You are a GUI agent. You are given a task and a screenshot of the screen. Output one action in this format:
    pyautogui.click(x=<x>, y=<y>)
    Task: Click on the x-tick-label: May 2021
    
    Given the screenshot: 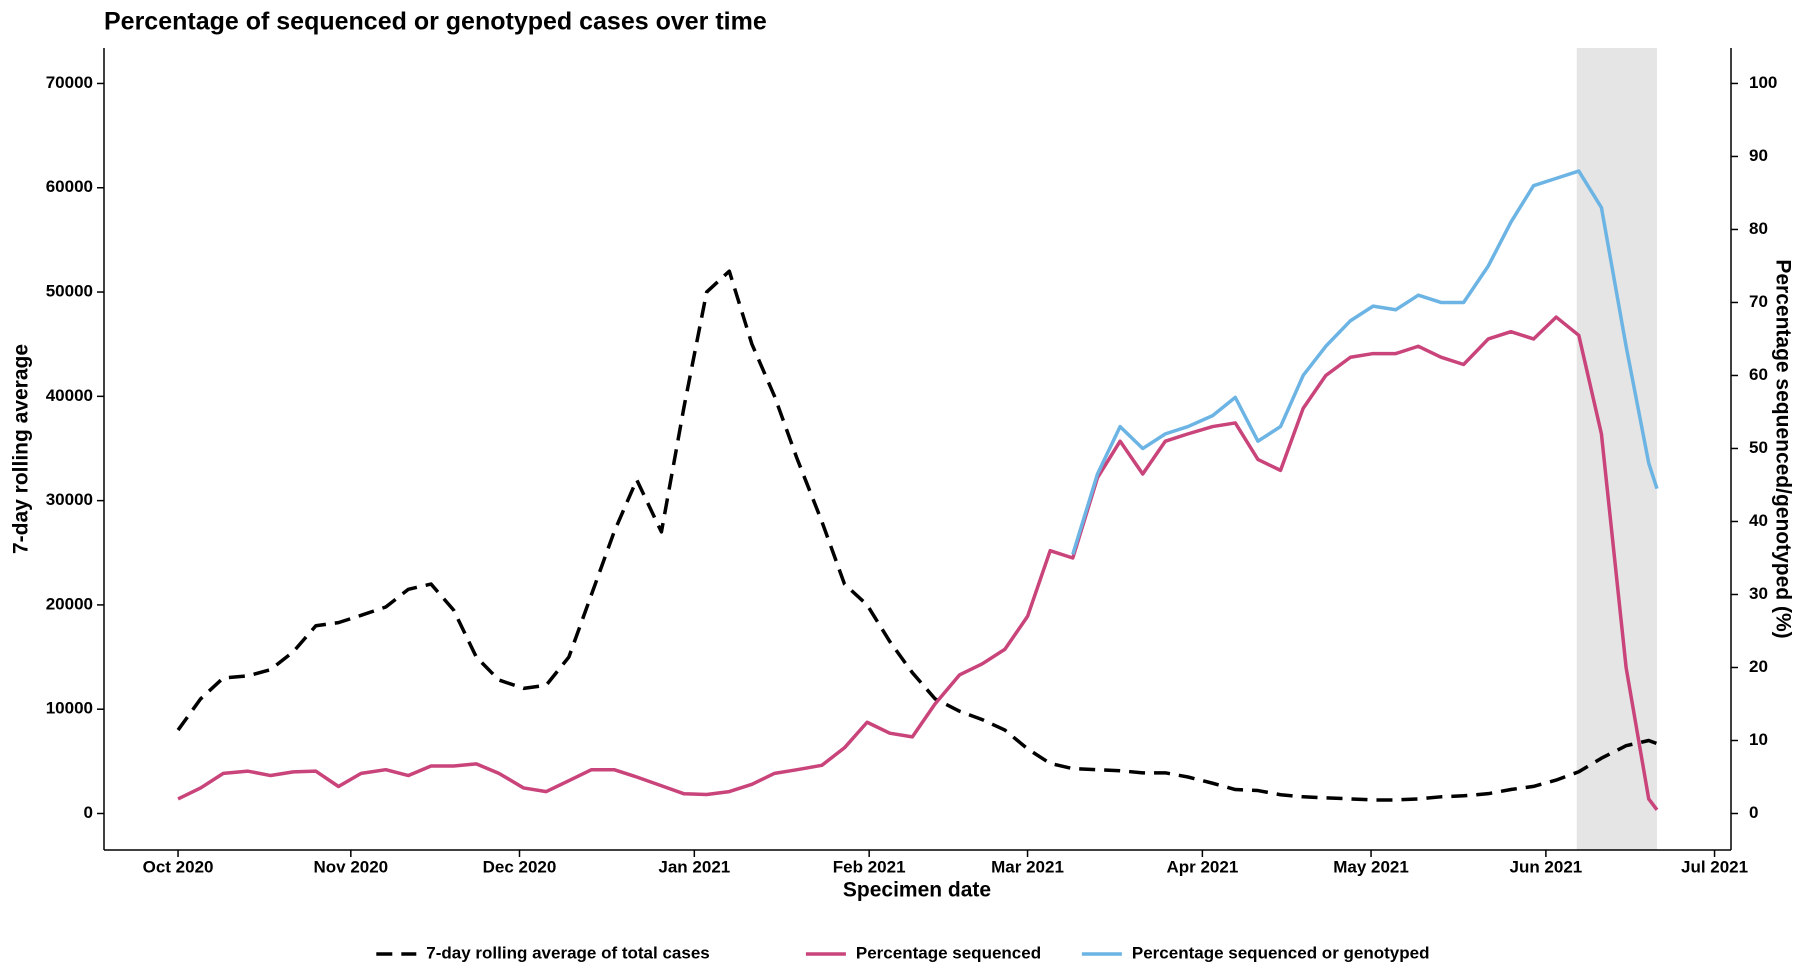 What is the action you would take?
    pyautogui.click(x=1371, y=866)
    